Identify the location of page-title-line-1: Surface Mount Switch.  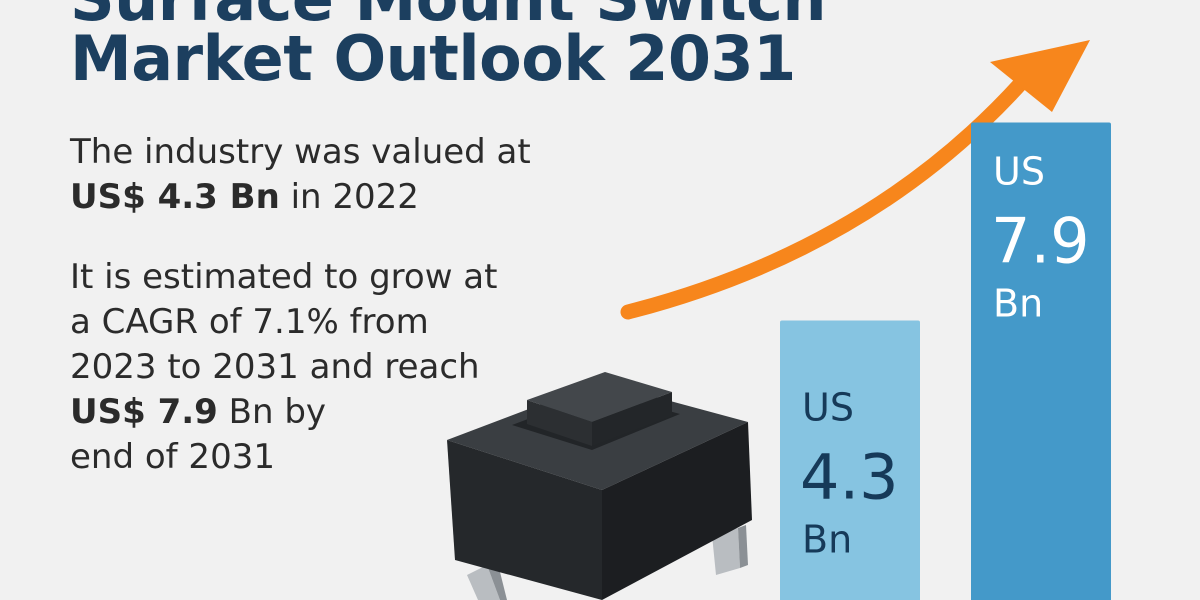
(448, 15).